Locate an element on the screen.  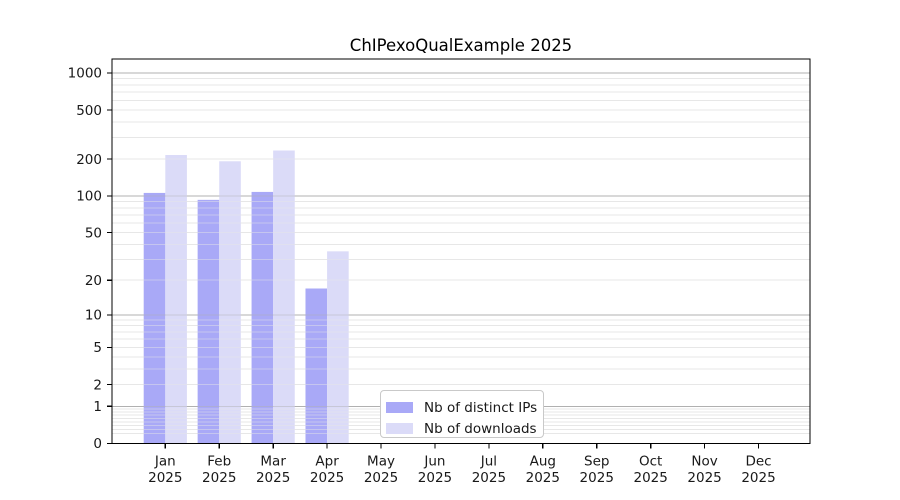
x-tick-label-month: Feb is located at coordinates (219, 462).